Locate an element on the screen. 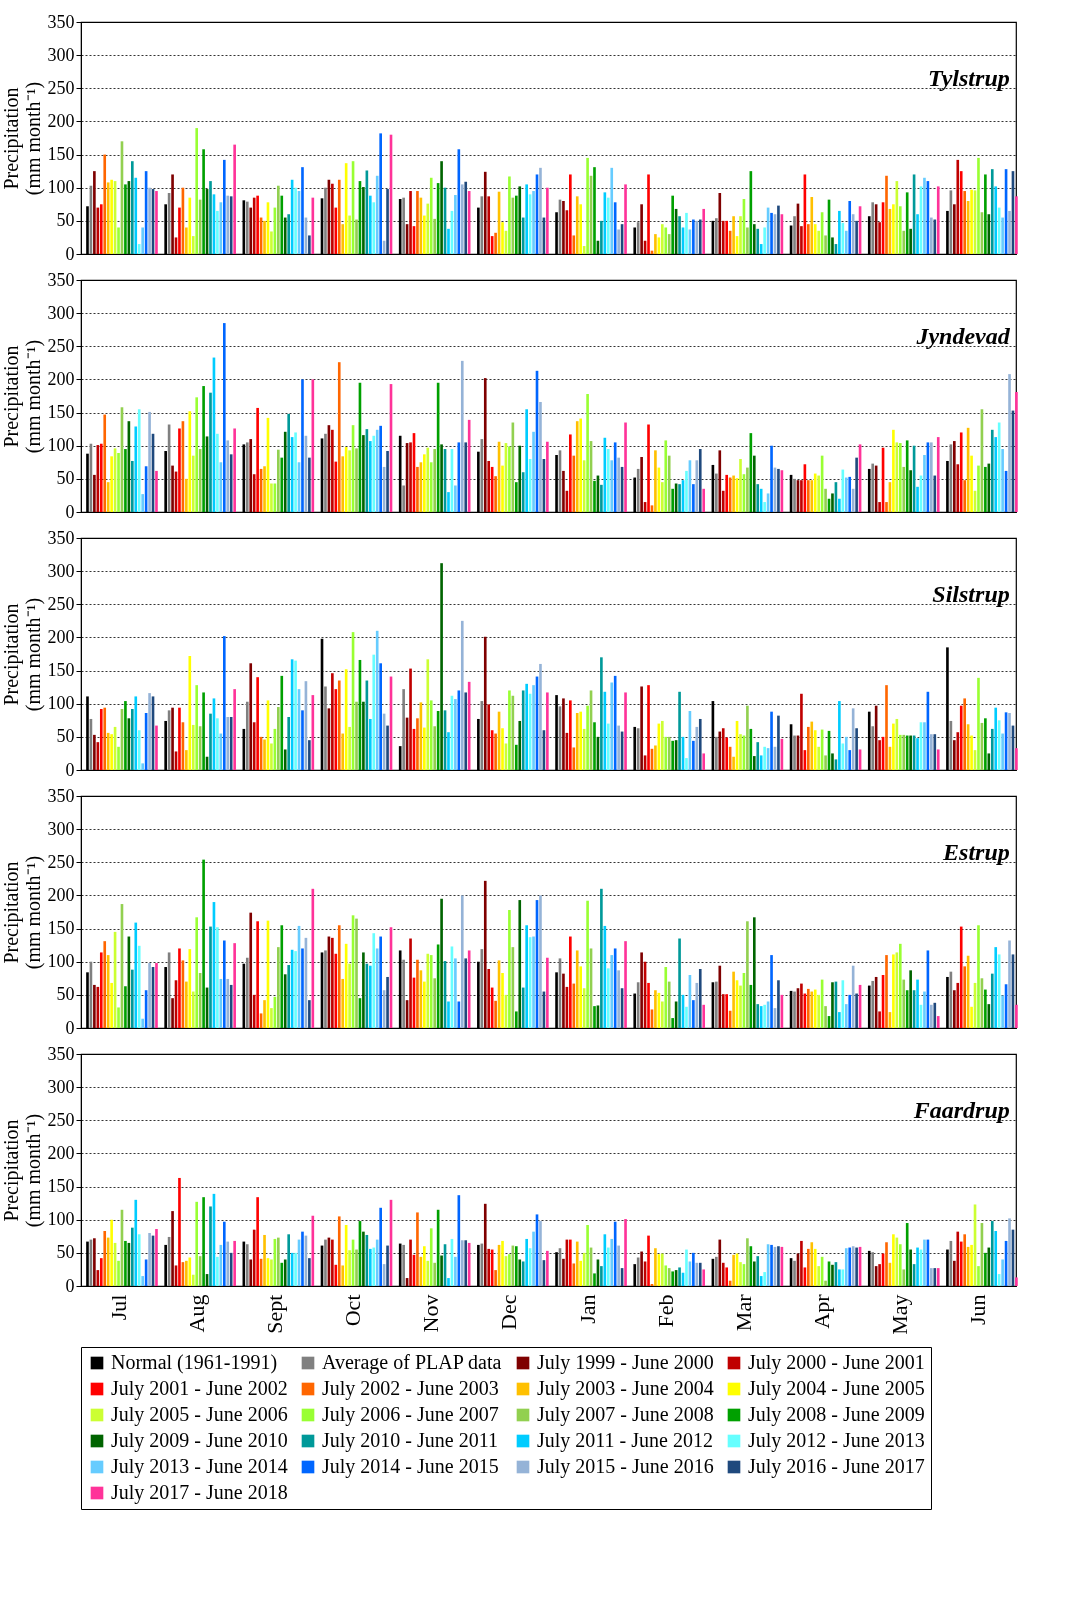 This screenshot has width=1083, height=1607. legend-label: July 2016 - June 2017 is located at coordinates (836, 1466).